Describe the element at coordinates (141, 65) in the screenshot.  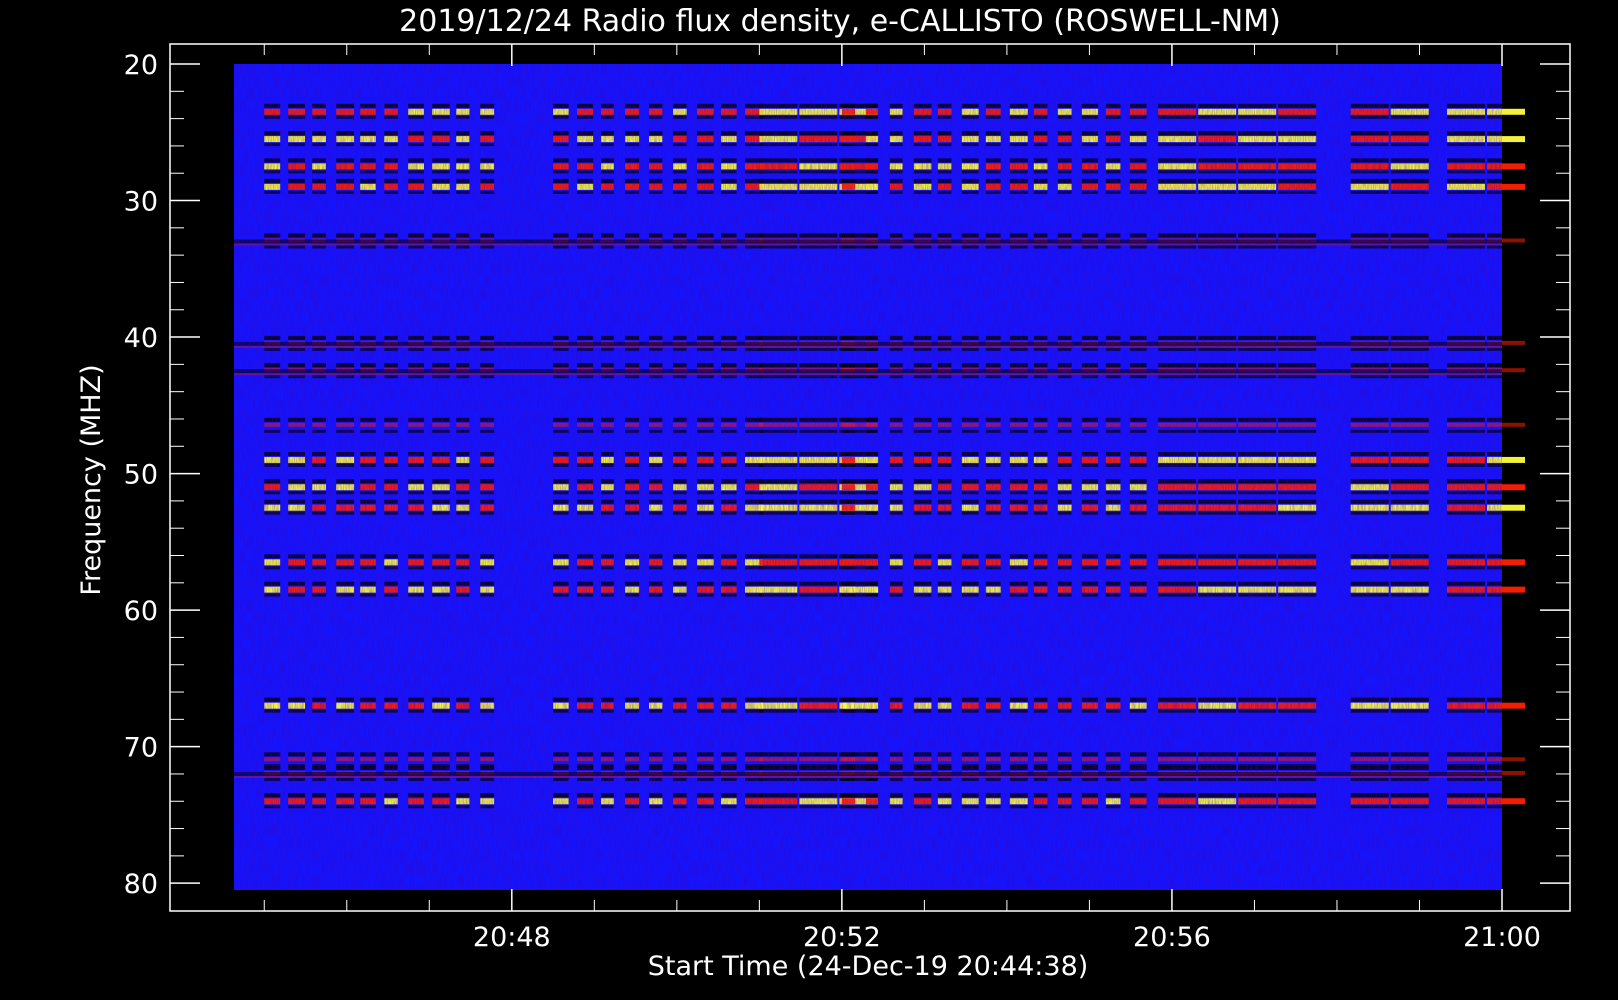
I see `y-tick-label: 20` at that location.